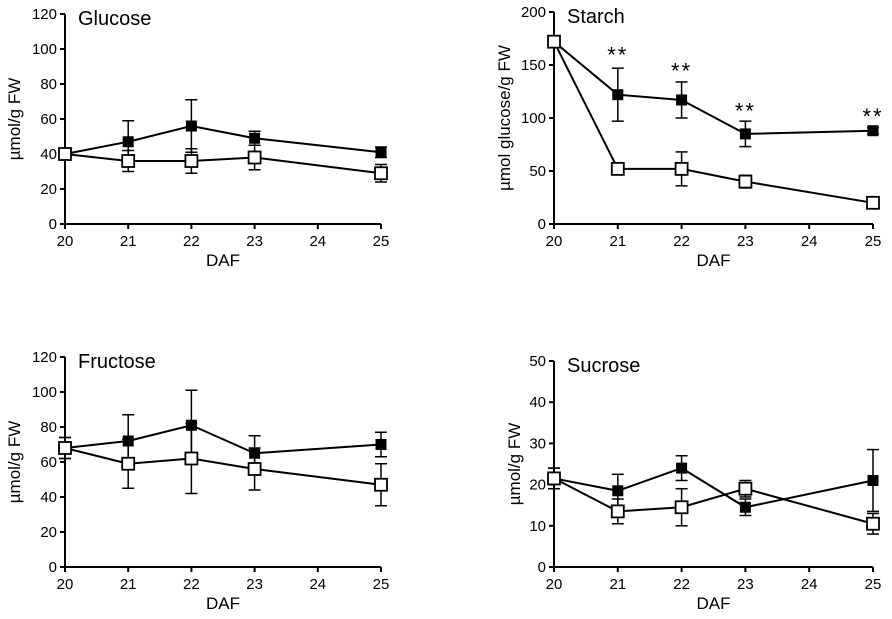  I want to click on starch-open-series, so click(713, 122).